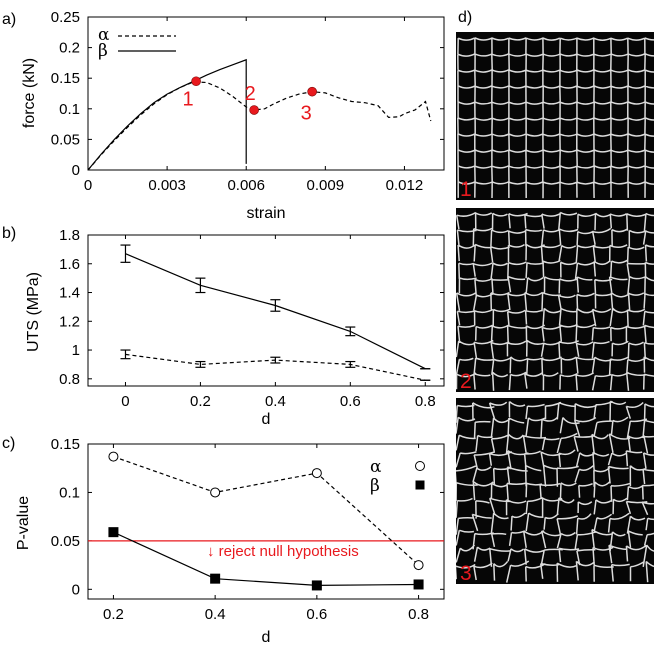 This screenshot has width=661, height=658. What do you see at coordinates (275, 312) in the screenshot?
I see `panel-b-series` at bounding box center [275, 312].